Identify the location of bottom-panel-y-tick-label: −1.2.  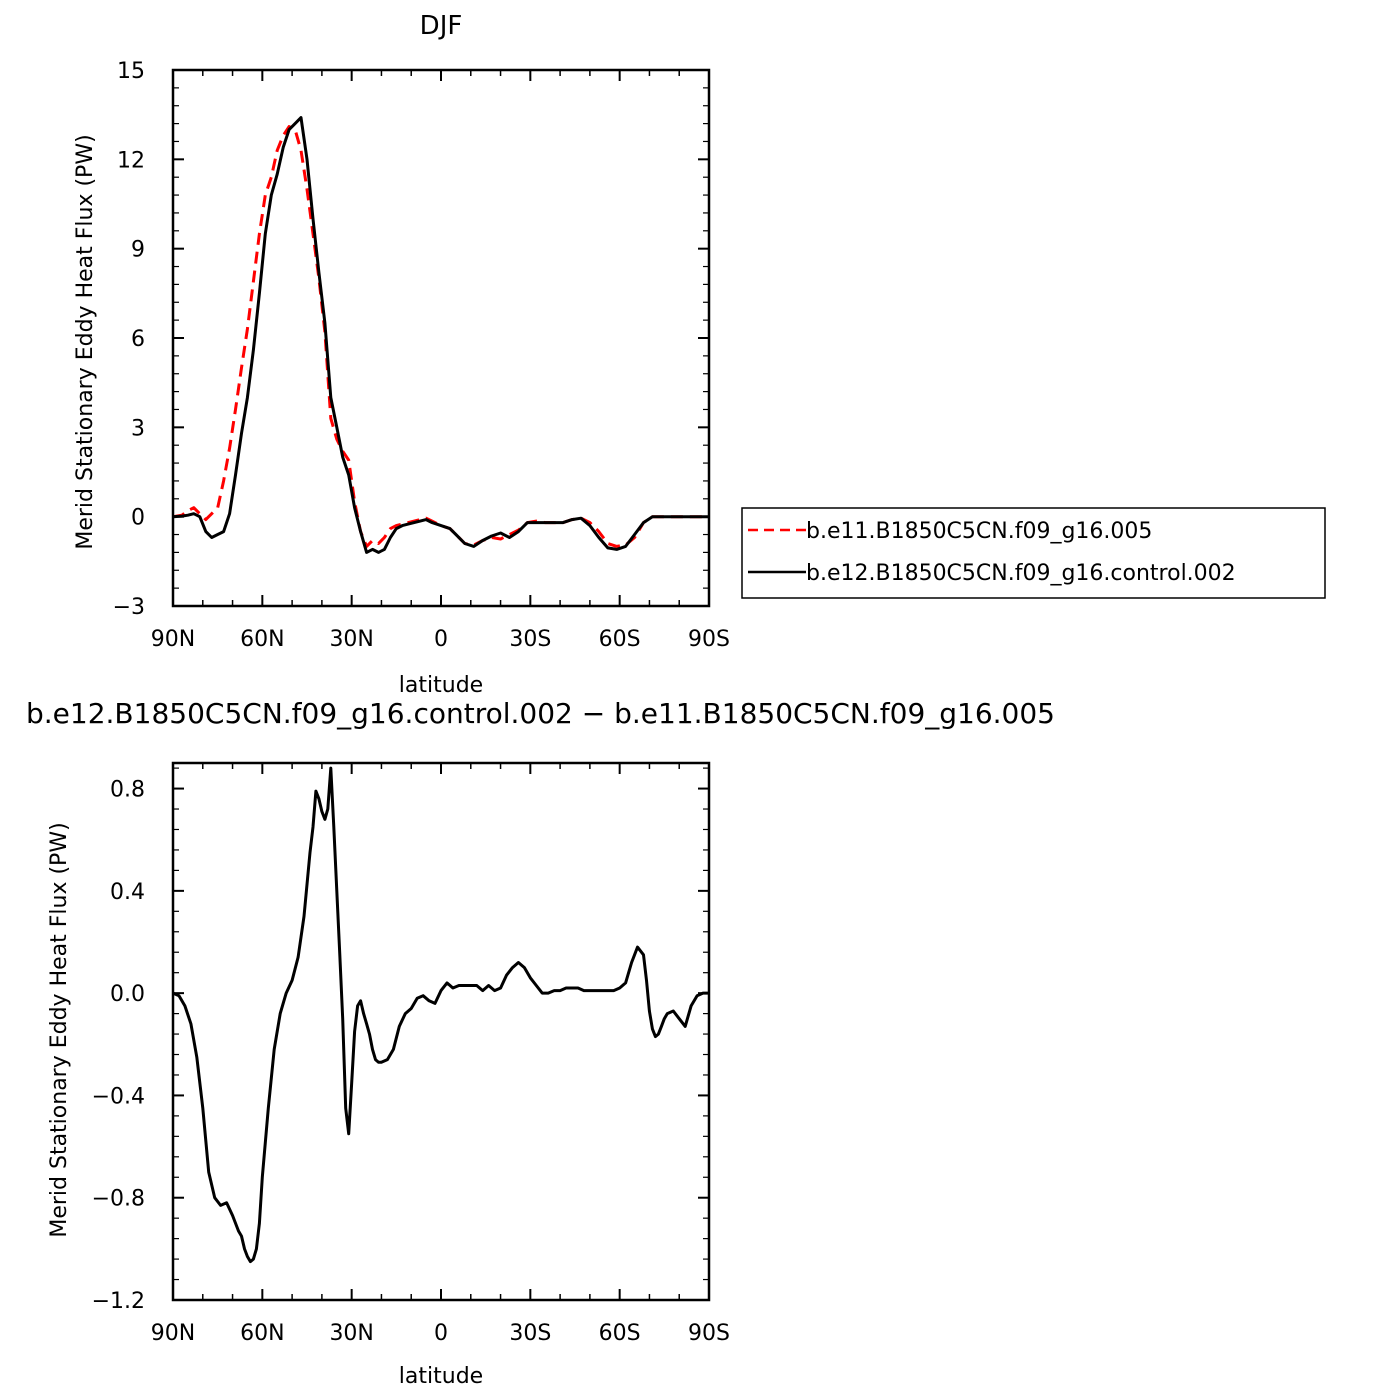
(118, 1301).